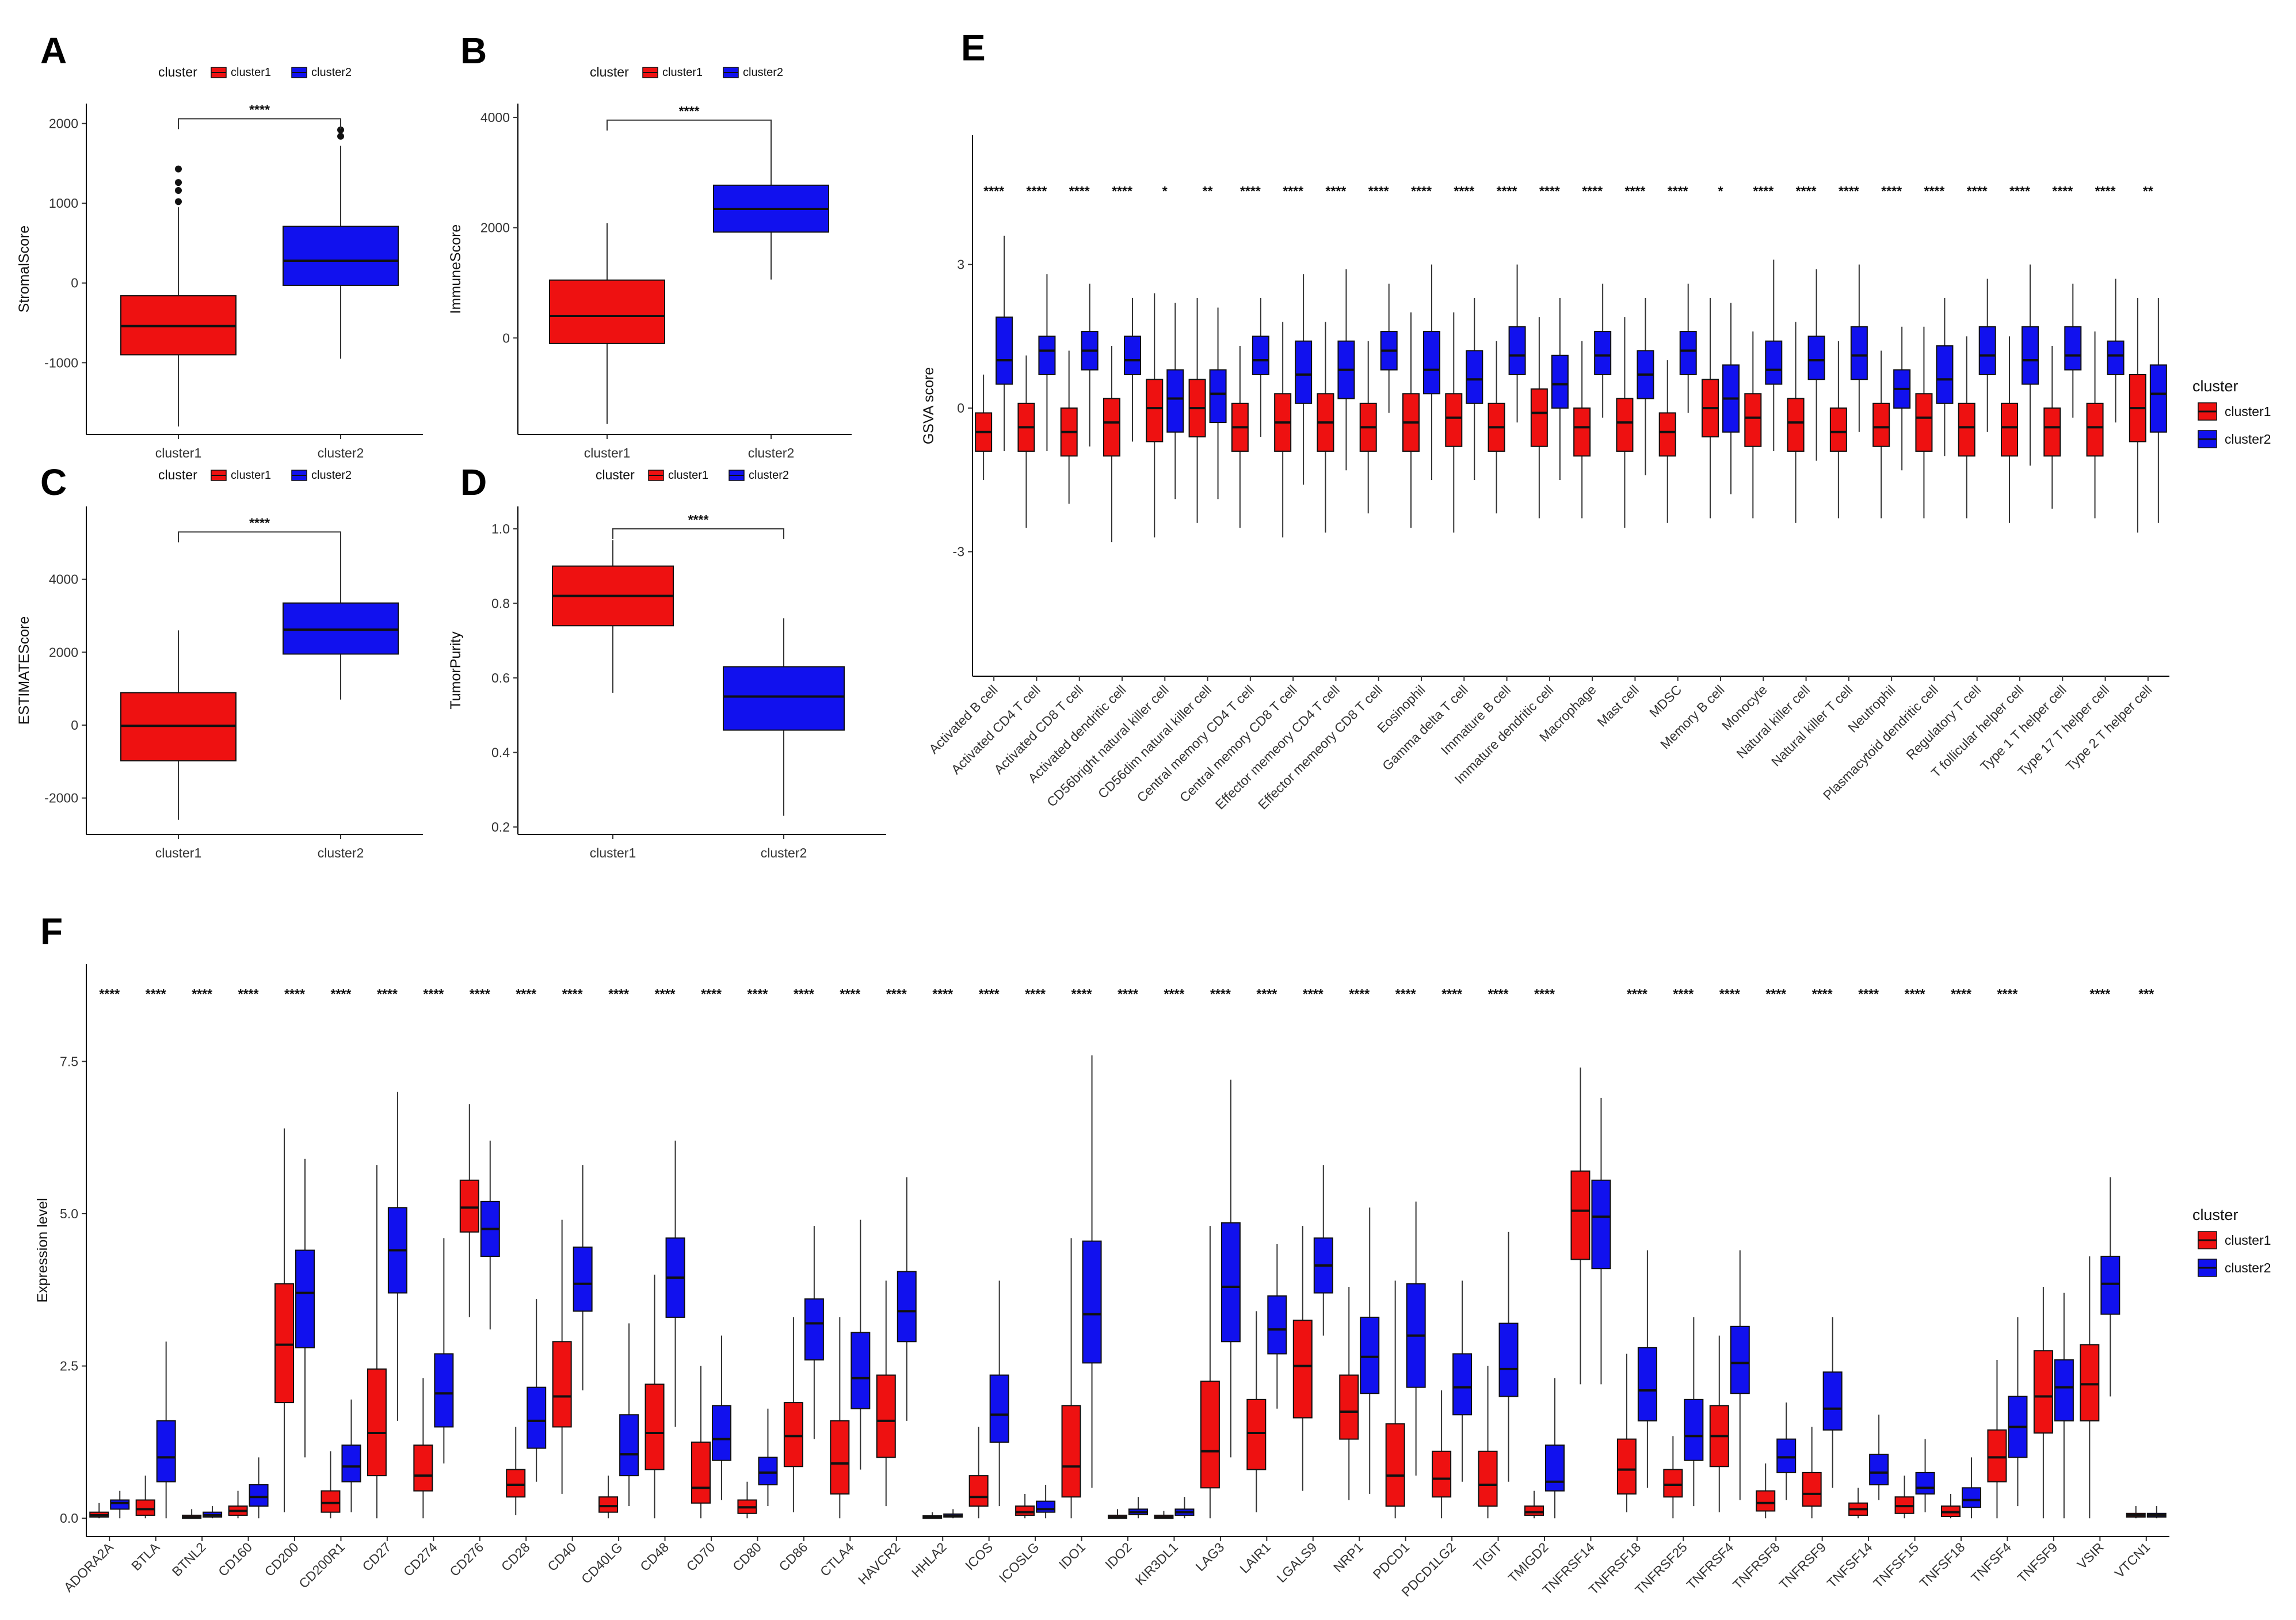 This screenshot has width=2296, height=1620. Describe the element at coordinates (259, 522) in the screenshot. I see `panel-c-significance-label: ****` at that location.